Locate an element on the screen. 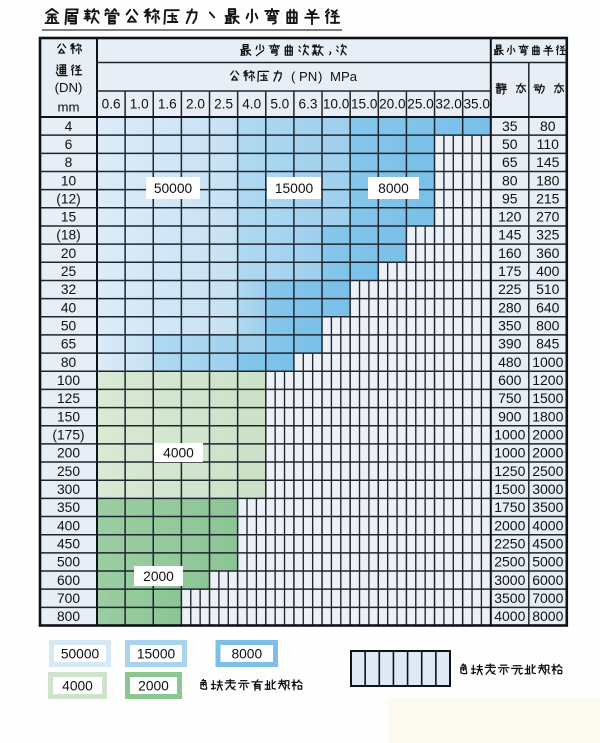 The width and height of the screenshot is (600, 743). svg-text: 1750 is located at coordinates (509, 507).